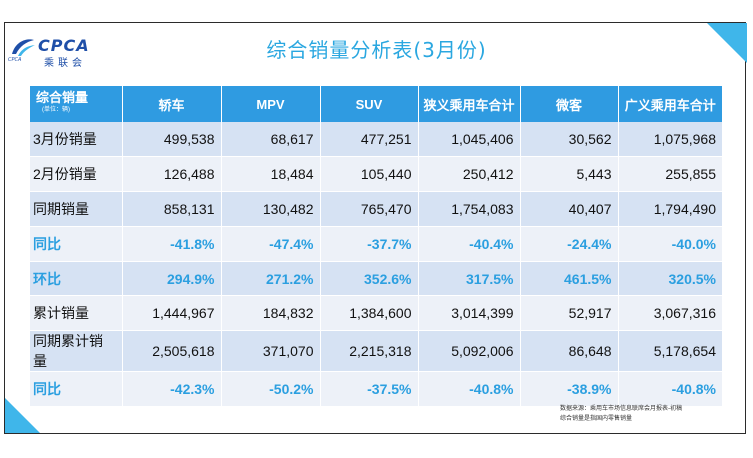  Describe the element at coordinates (76, 351) in the screenshot. I see `row-label: 同期累计销量` at that location.